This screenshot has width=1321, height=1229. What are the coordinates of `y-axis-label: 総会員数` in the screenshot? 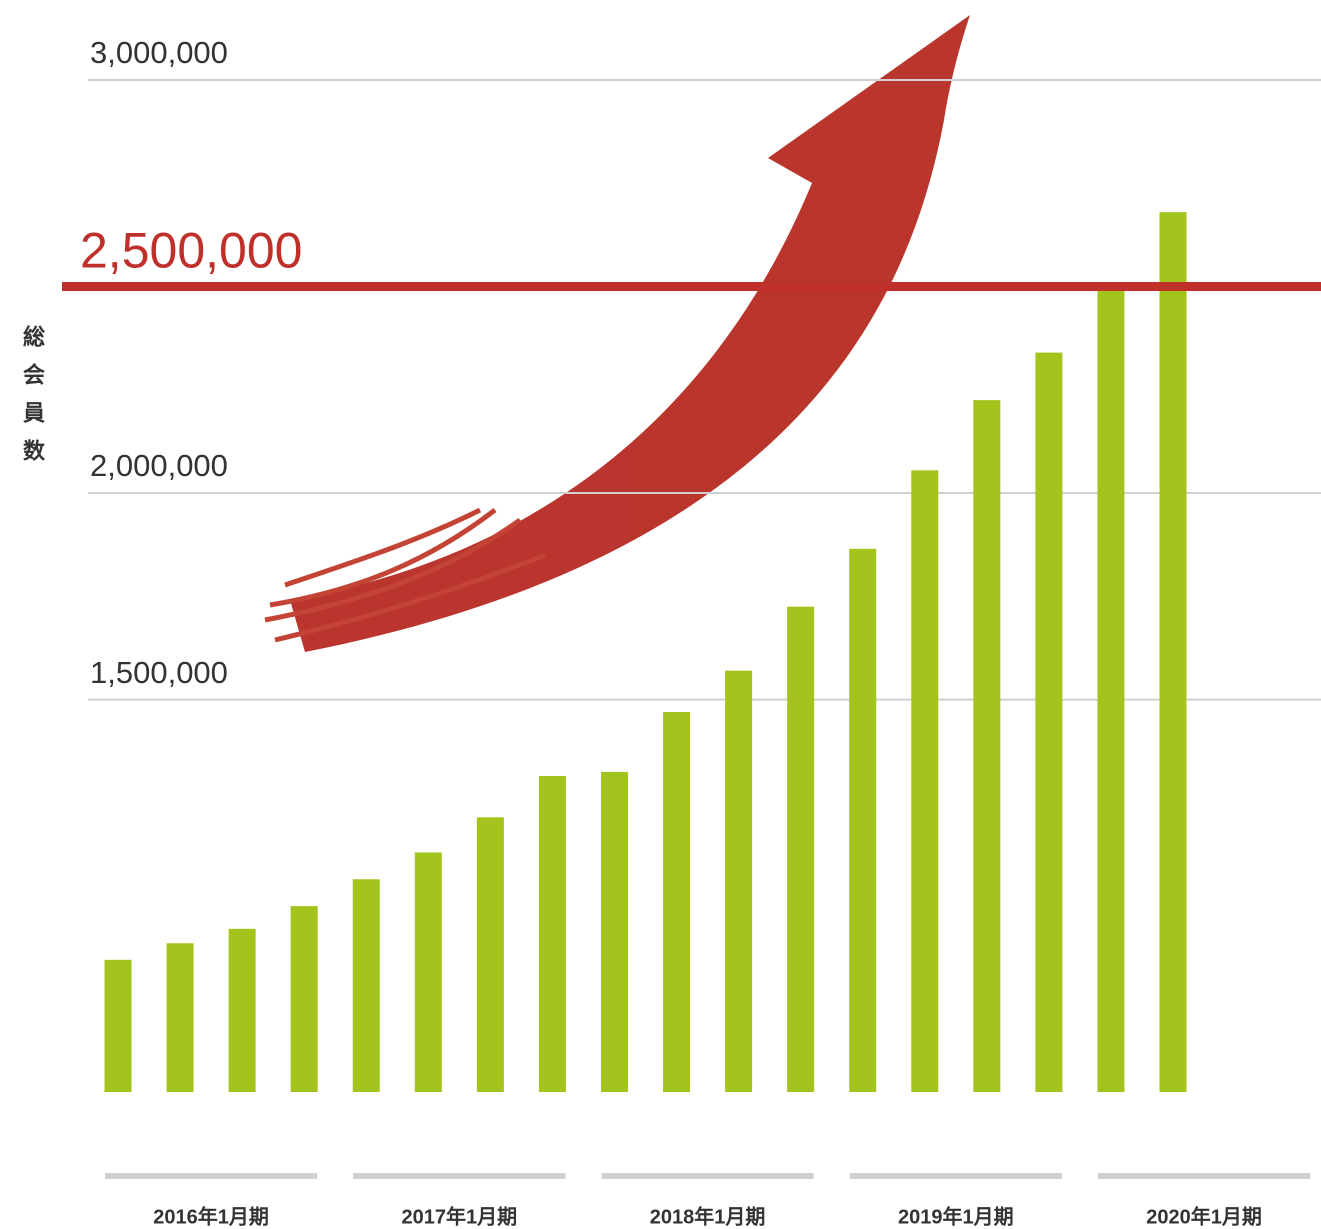 It's located at (32, 401).